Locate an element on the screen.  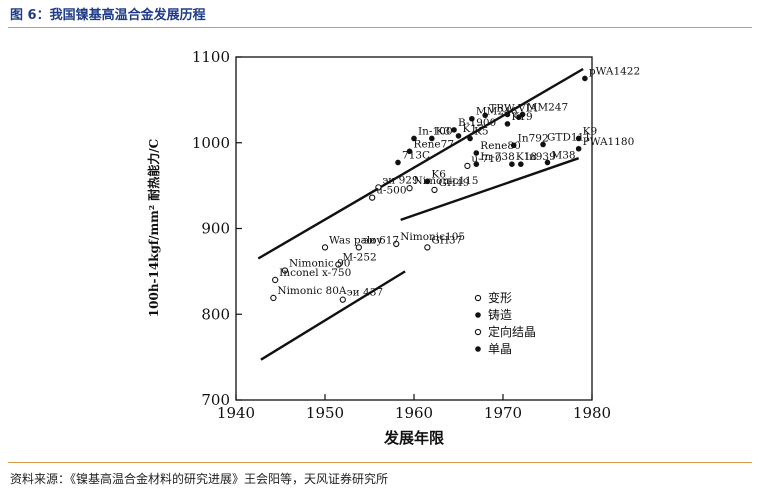
figure-title: 图 6：我国镍基高温合金发展历程 is located at coordinates (108, 15).